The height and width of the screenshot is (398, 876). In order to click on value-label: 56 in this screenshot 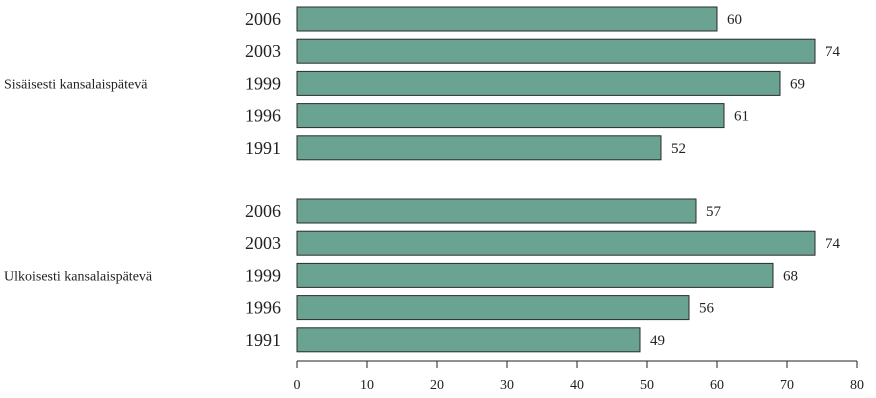, I will do `click(707, 309)`.